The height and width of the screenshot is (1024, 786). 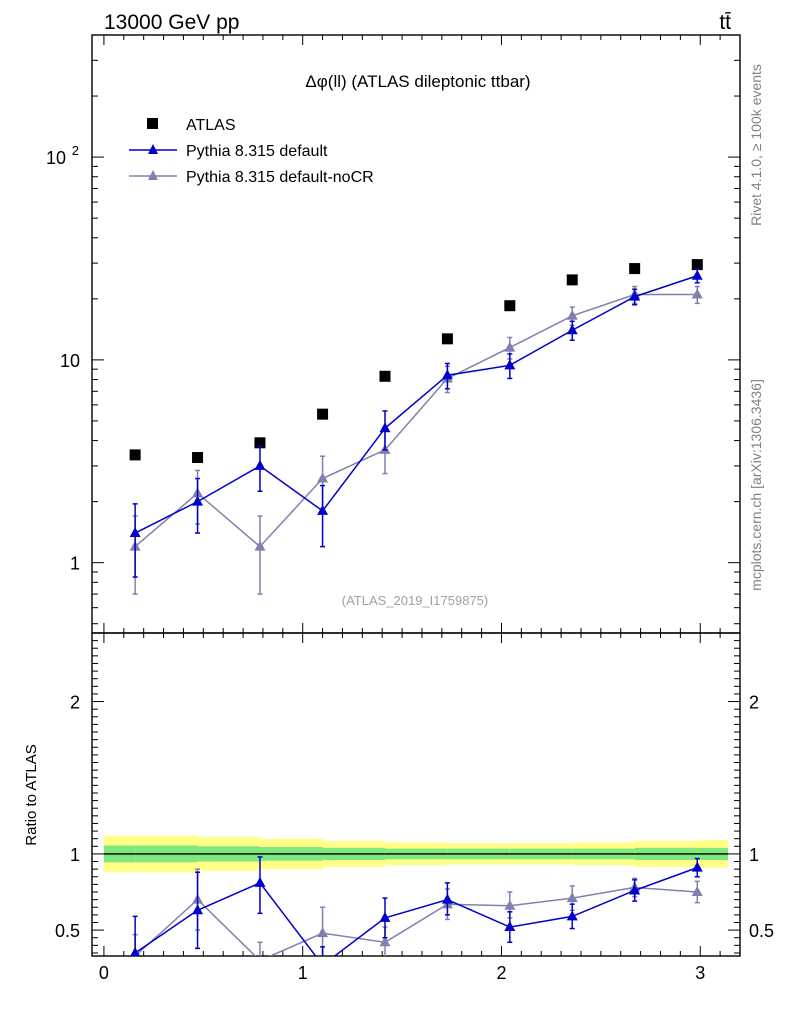 I want to click on y-tick-label: 1, so click(x=75, y=564).